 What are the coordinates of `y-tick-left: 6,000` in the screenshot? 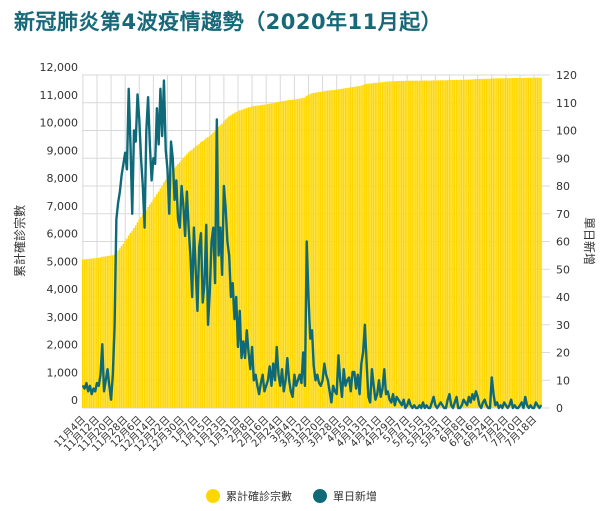 It's located at (63, 234).